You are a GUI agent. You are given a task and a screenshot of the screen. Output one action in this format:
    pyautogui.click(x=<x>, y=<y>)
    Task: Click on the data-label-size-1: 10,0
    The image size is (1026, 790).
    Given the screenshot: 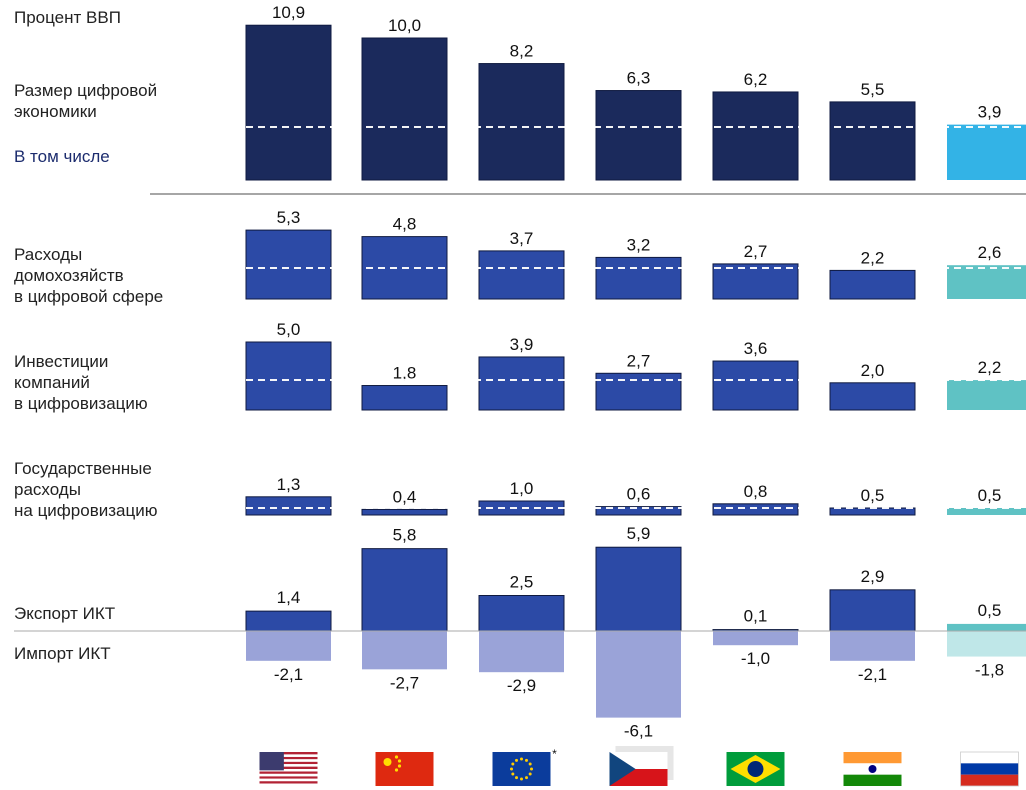 What is the action you would take?
    pyautogui.click(x=404, y=25)
    